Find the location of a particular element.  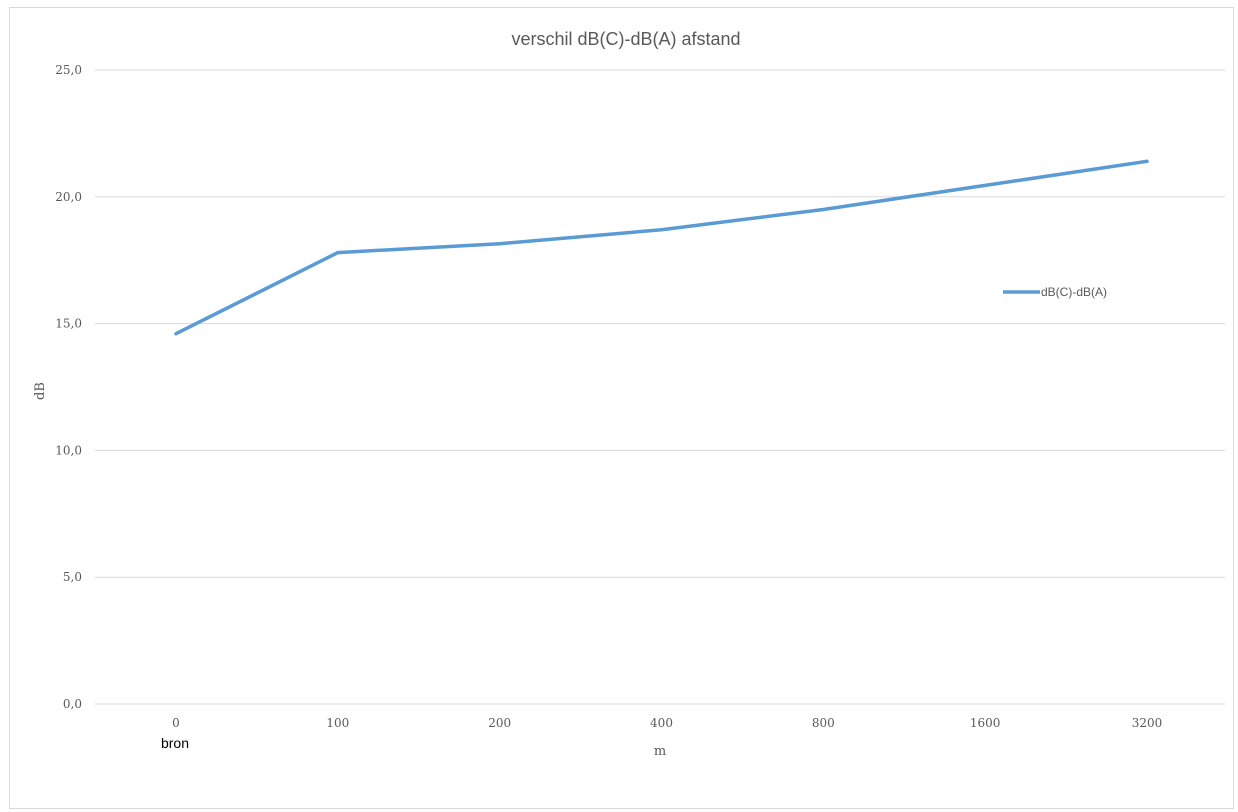

y-tick-label: 5,0 is located at coordinates (72, 577).